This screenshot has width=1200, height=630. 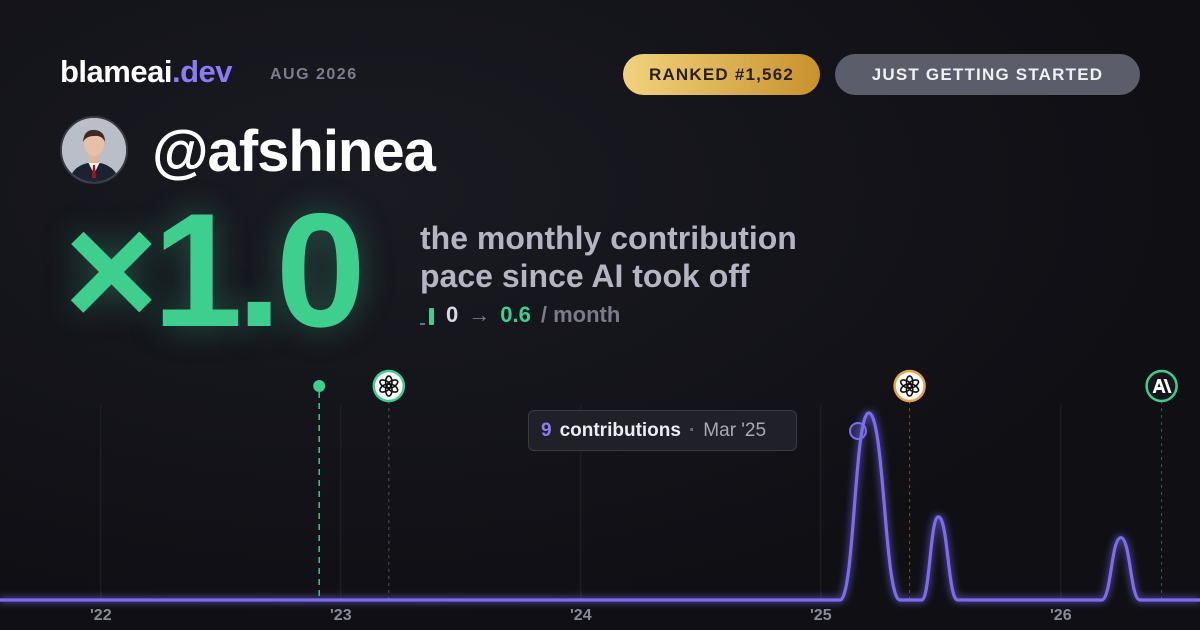 What do you see at coordinates (202, 71) in the screenshot?
I see `brand-suffix: .dev` at bounding box center [202, 71].